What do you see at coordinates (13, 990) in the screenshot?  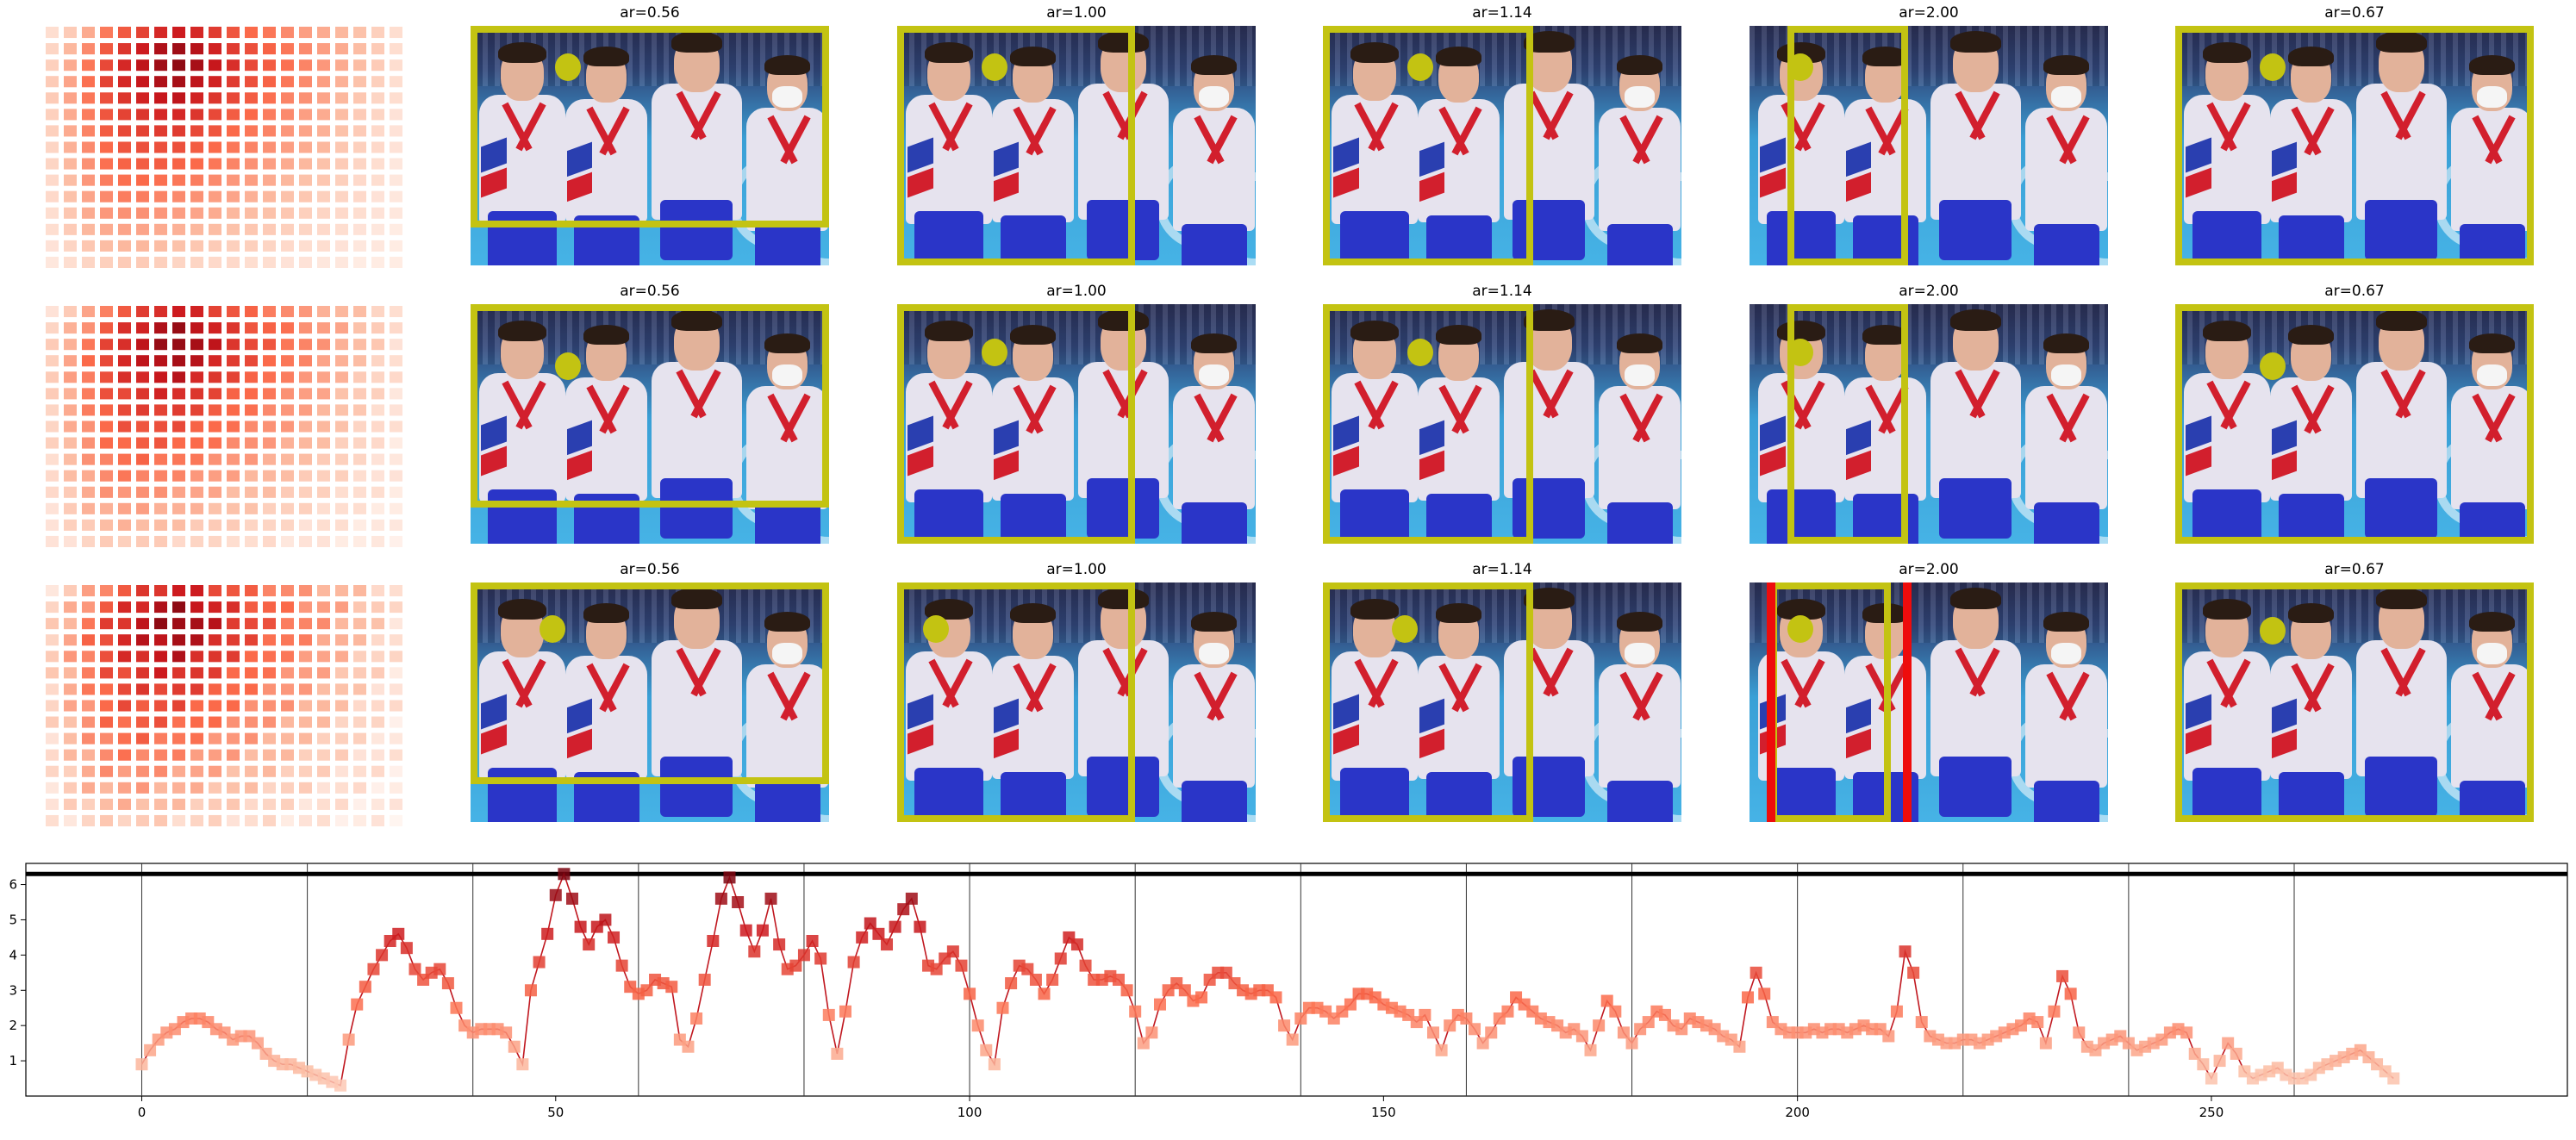 I see `y-tick-label: 3` at bounding box center [13, 990].